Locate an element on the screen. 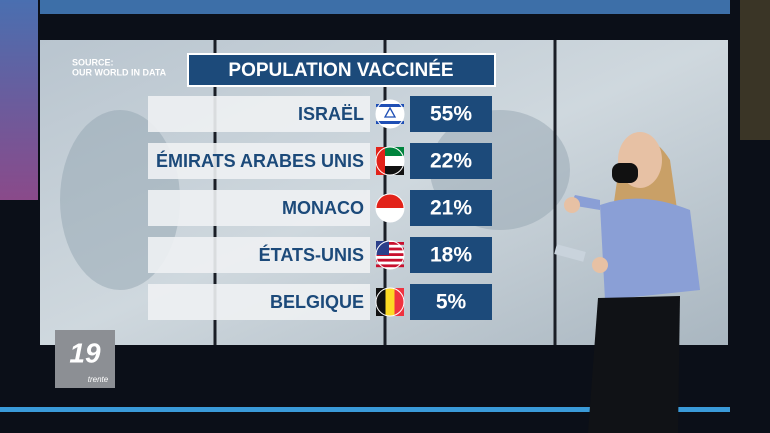 The height and width of the screenshot is (433, 770). logo-word: trente is located at coordinates (98, 379).